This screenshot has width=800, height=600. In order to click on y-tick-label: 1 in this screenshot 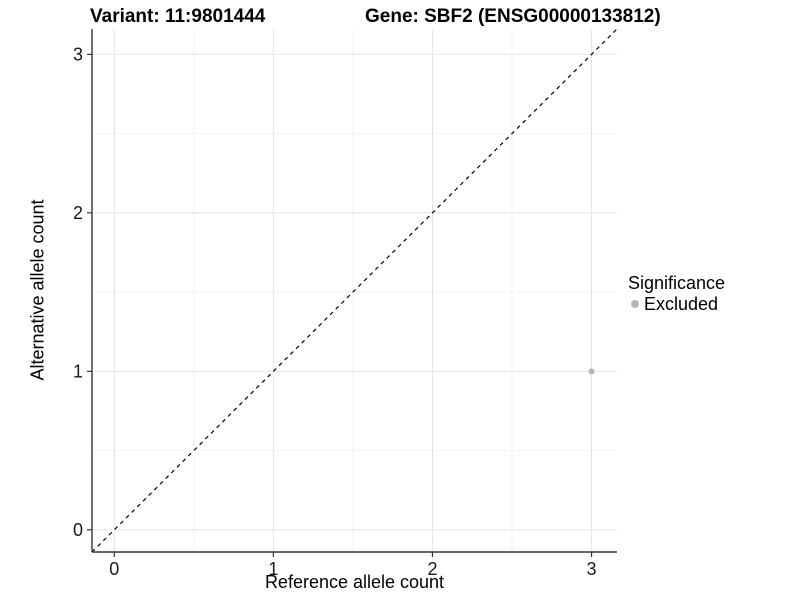, I will do `click(78, 371)`.